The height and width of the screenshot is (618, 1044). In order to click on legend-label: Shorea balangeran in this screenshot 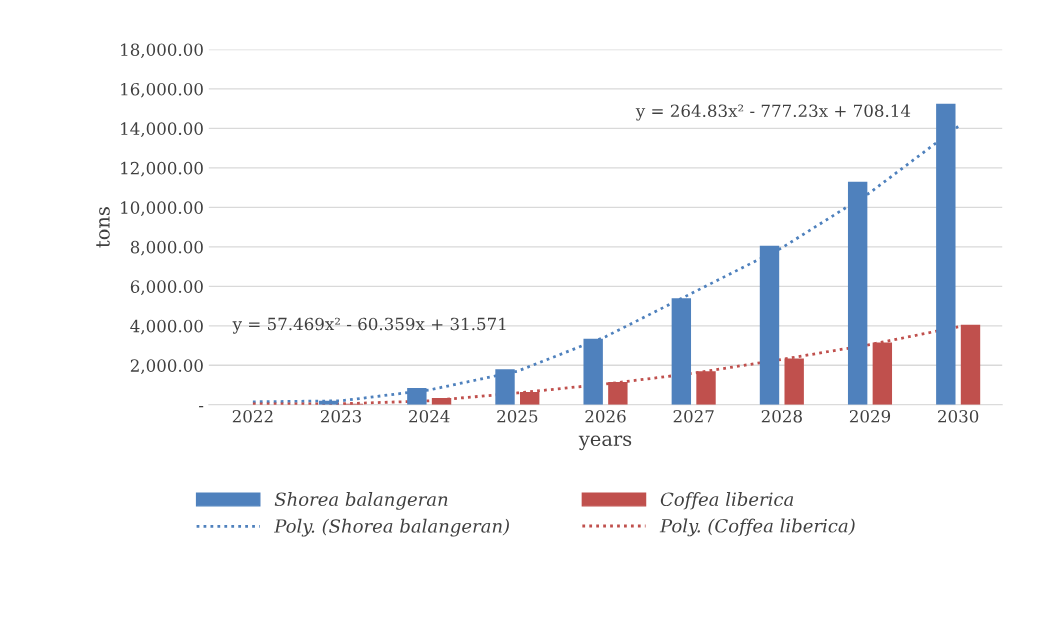, I will do `click(361, 501)`.